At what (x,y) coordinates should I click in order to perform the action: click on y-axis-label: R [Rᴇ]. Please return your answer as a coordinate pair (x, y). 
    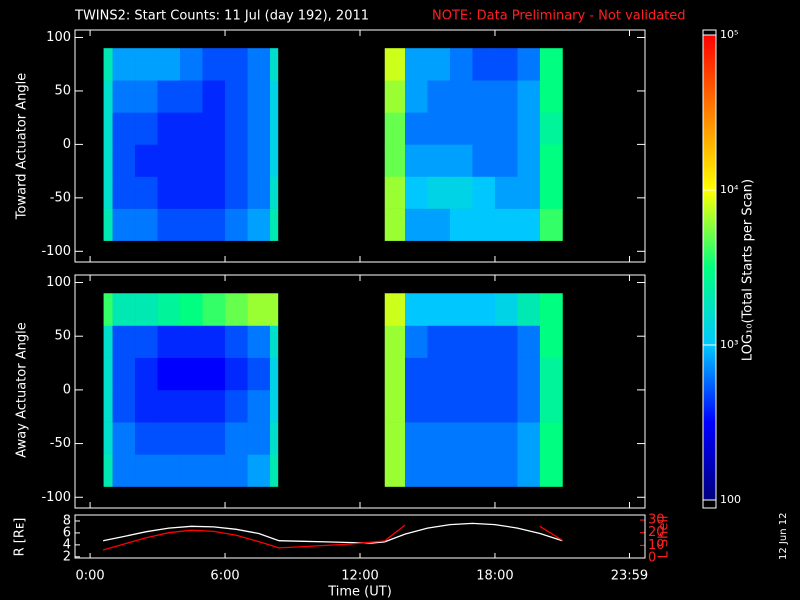
    Looking at the image, I should click on (20, 537).